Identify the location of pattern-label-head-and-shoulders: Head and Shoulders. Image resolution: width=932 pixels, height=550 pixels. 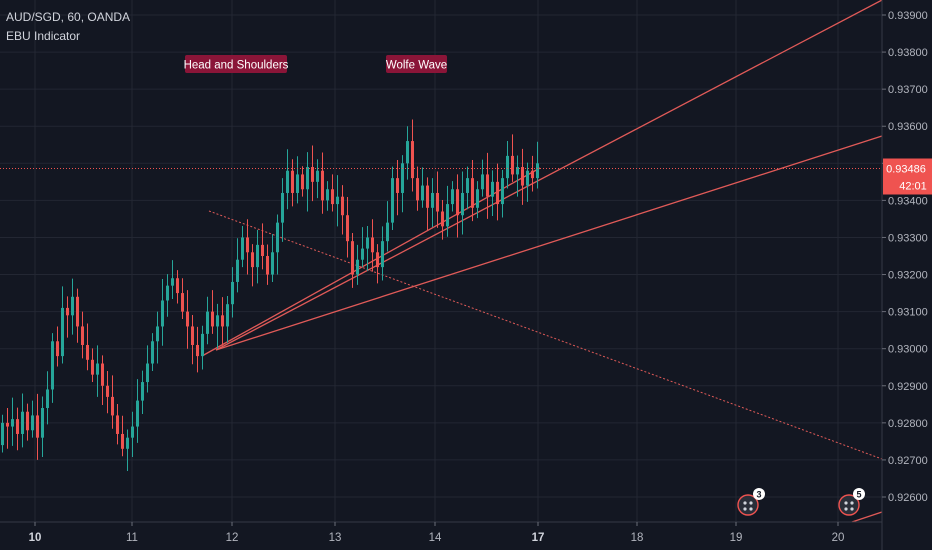
(236, 64).